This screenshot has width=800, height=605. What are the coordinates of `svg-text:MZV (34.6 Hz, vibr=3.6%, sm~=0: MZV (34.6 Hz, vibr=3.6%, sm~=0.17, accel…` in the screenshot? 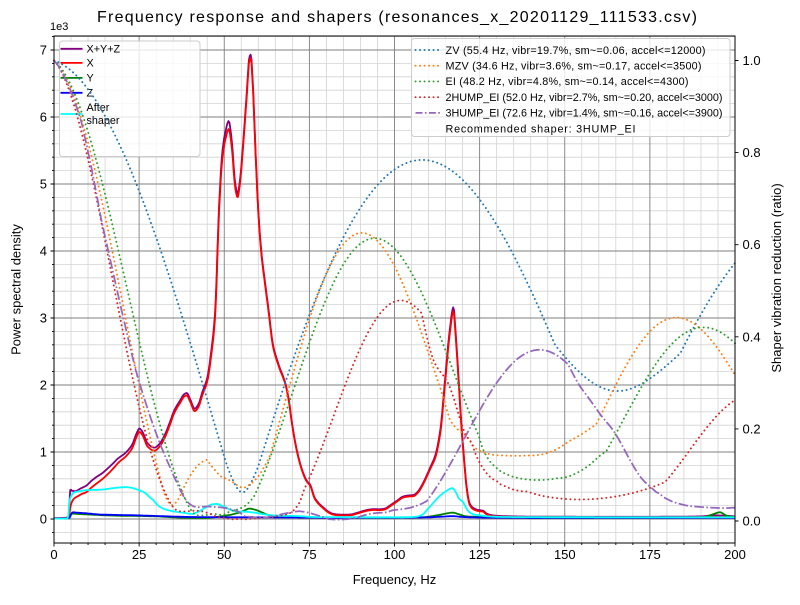 It's located at (574, 67).